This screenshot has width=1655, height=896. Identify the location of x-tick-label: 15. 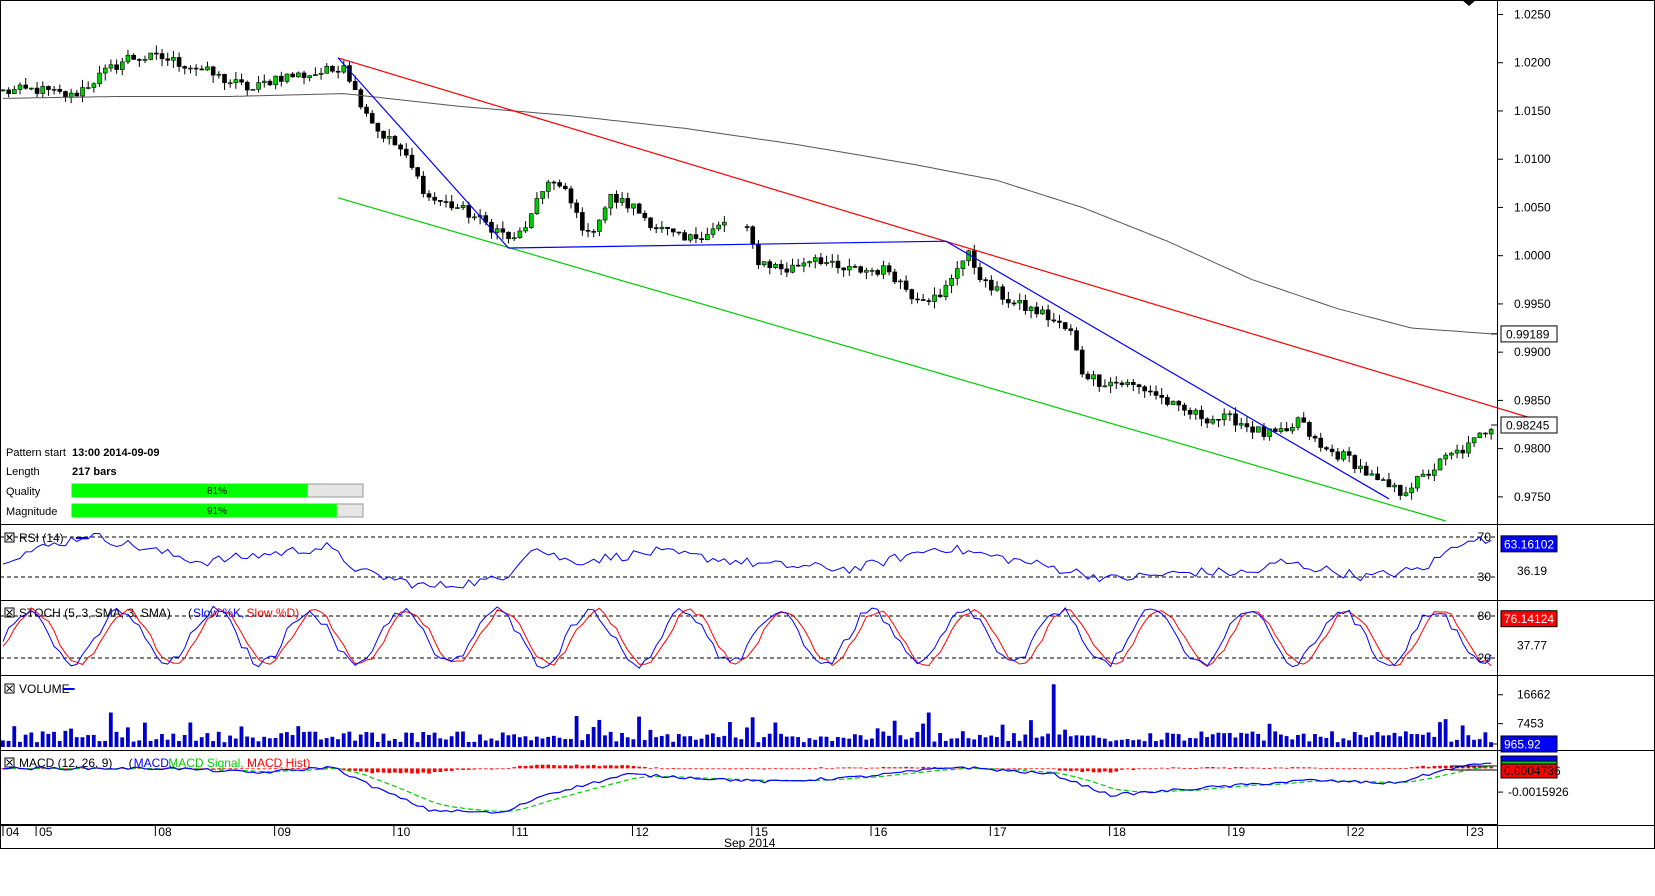
(762, 832).